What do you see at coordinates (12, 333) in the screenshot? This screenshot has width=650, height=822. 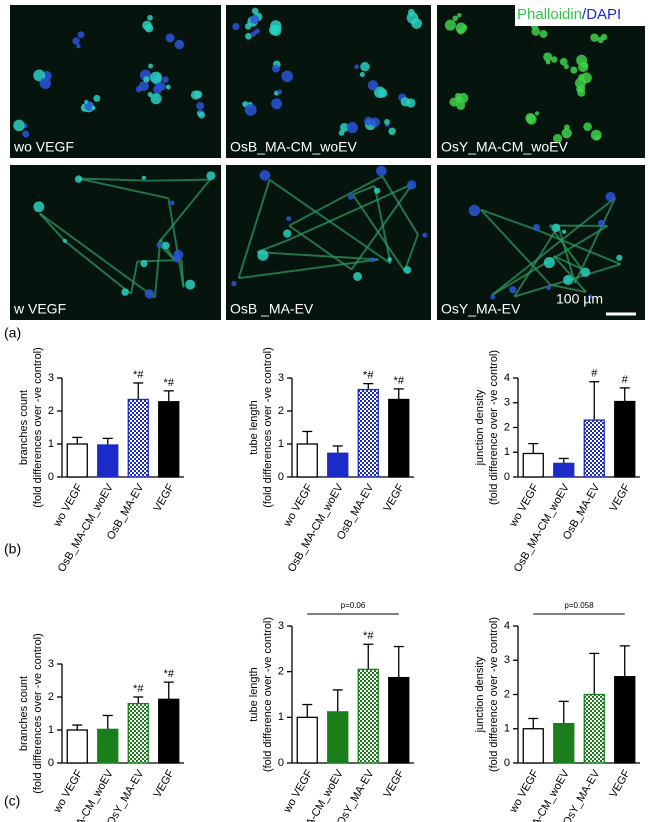 I see `panel-label: (a)` at bounding box center [12, 333].